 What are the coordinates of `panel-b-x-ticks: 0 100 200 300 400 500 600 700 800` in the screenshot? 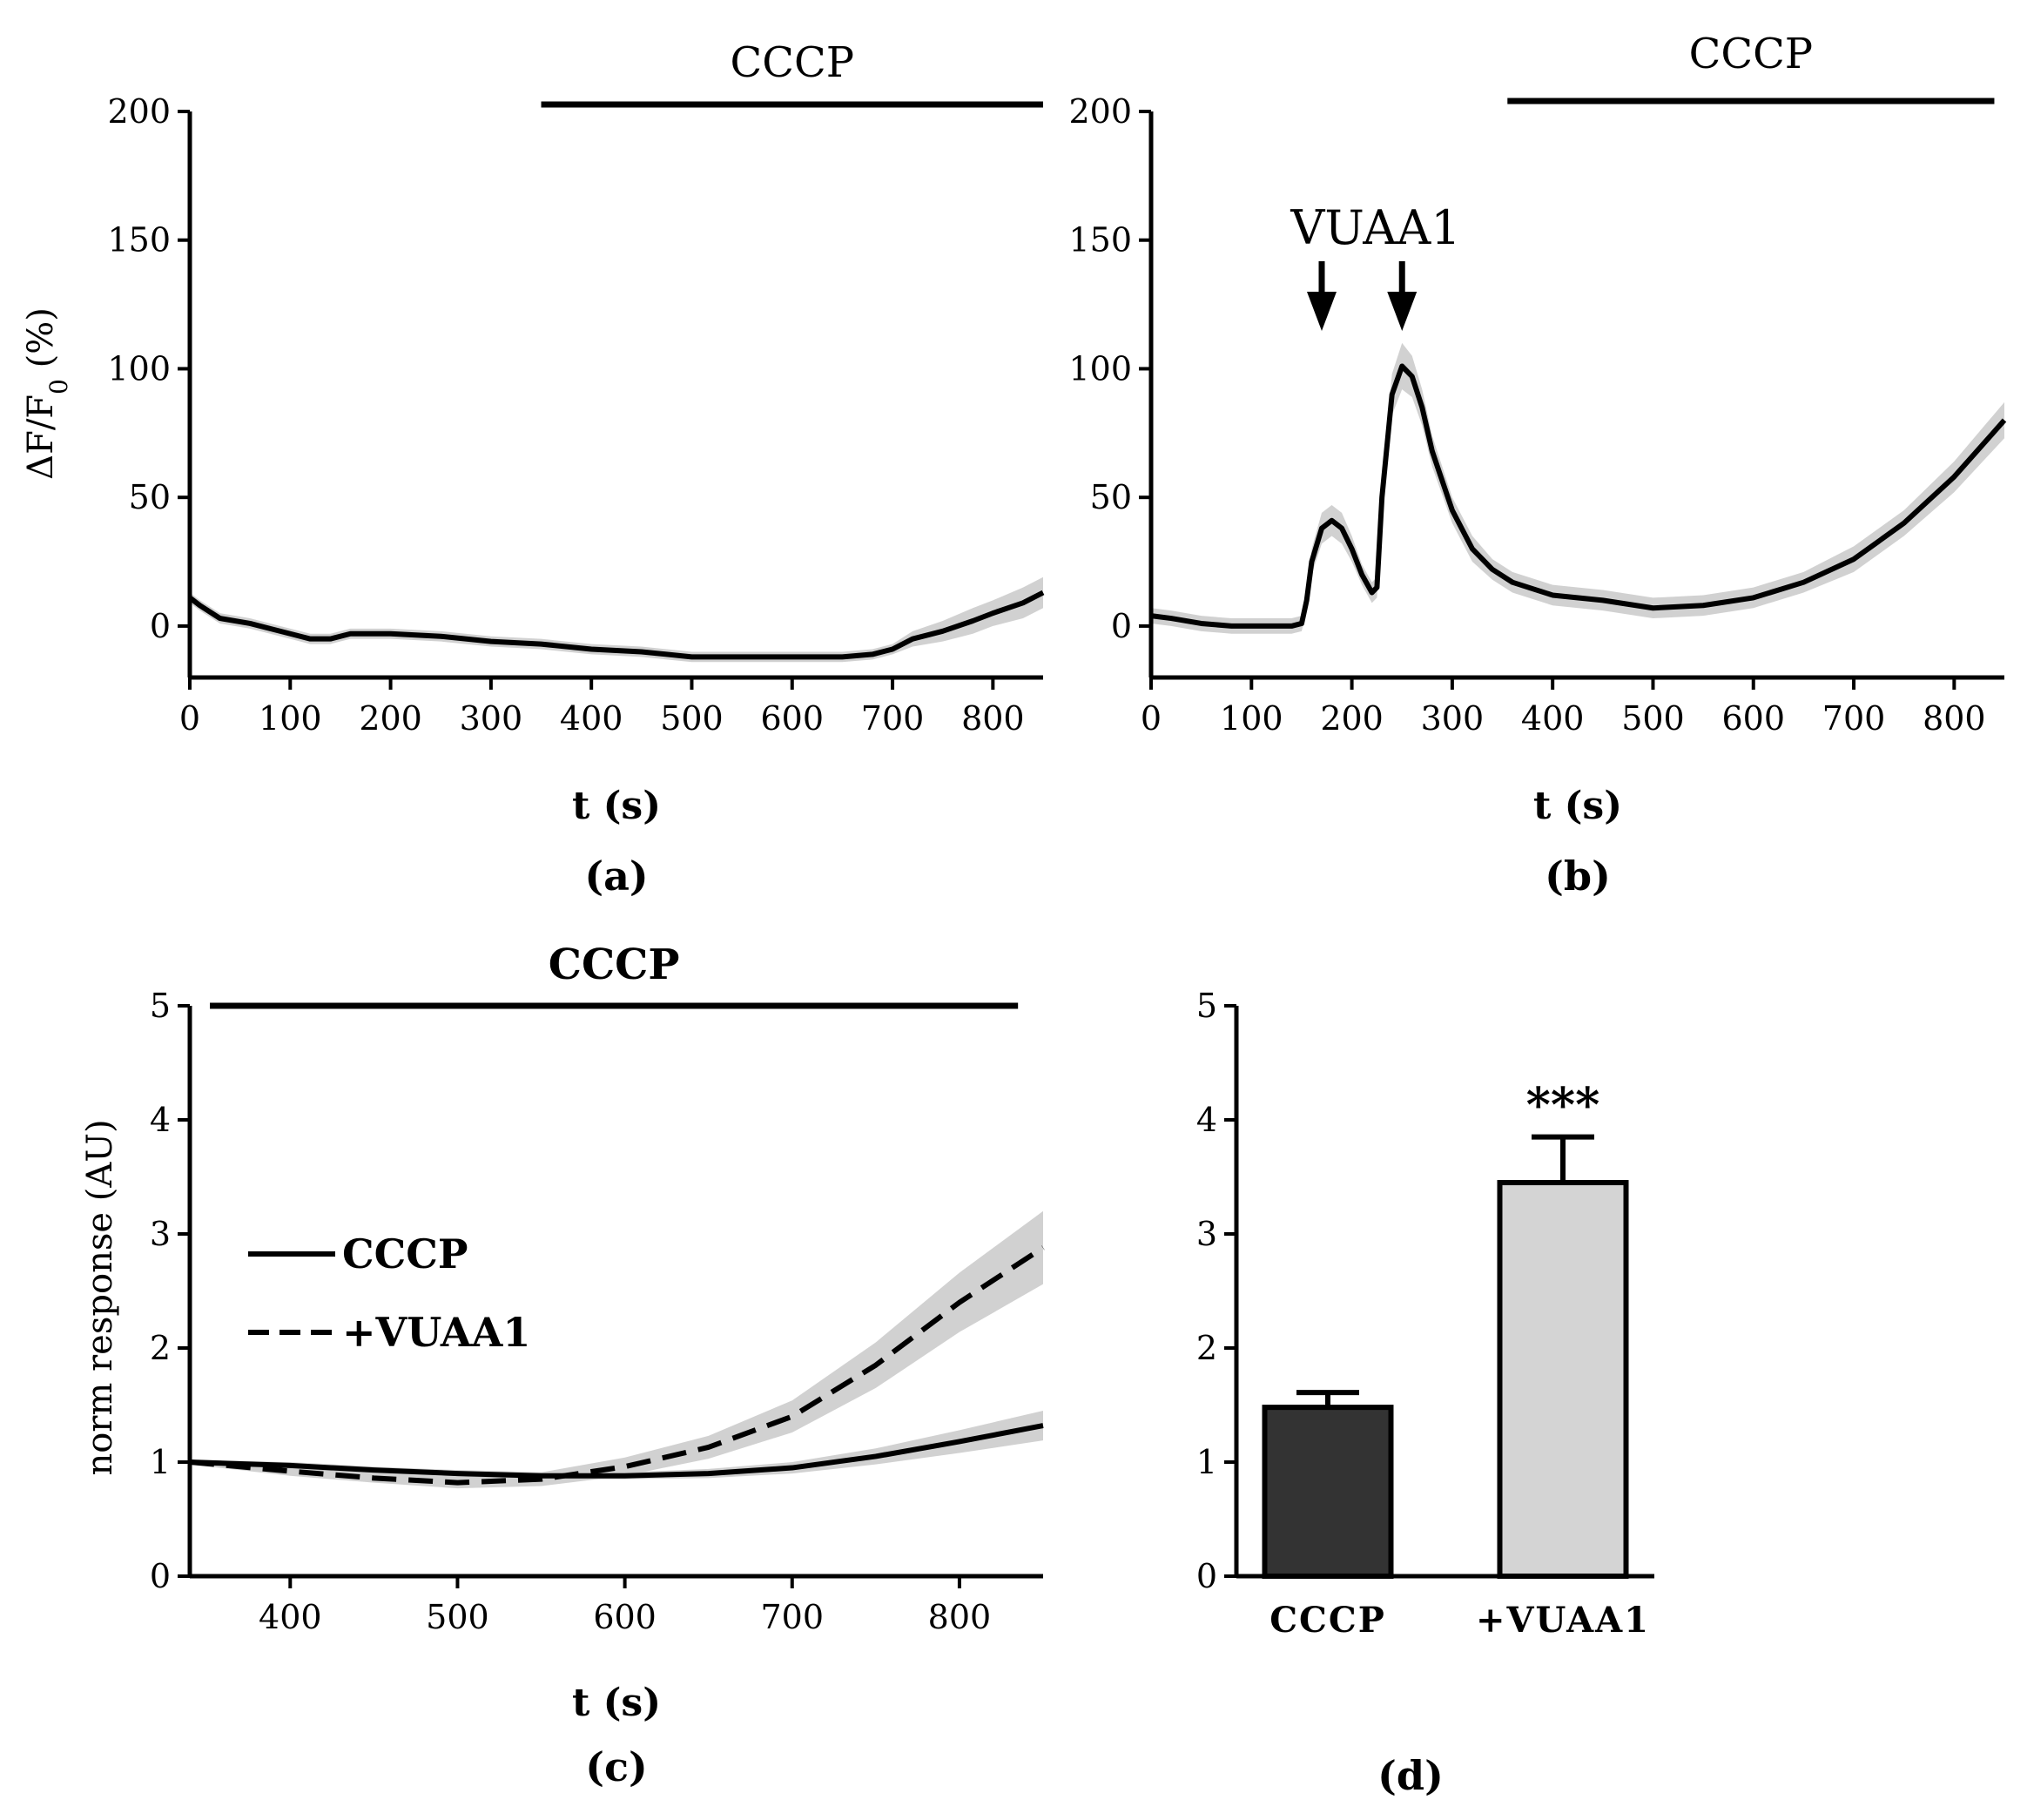 It's located at (1563, 707).